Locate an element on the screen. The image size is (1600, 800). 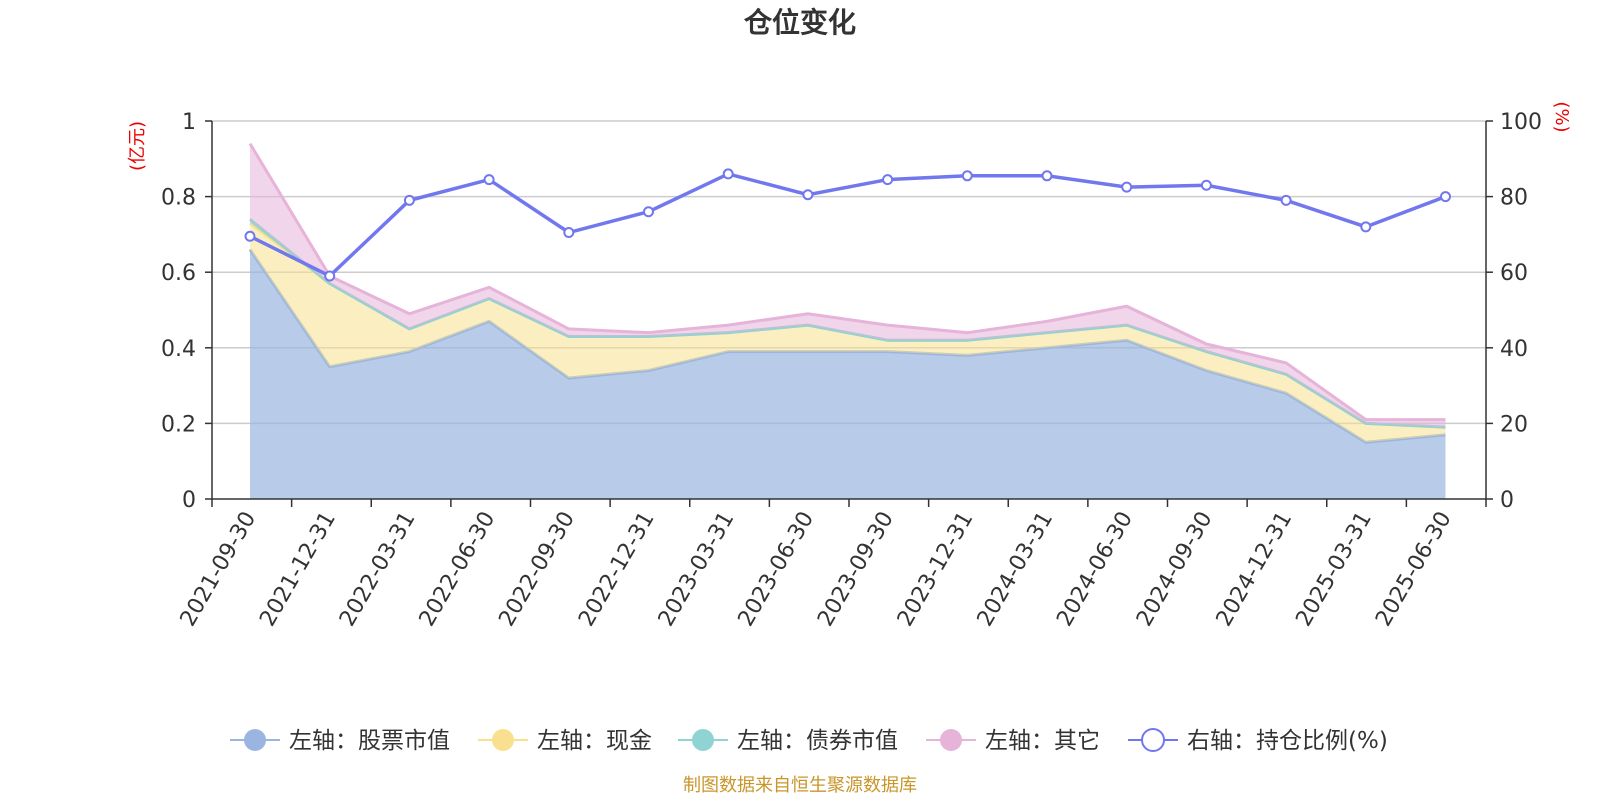
right-tick-label: 40 is located at coordinates (1514, 349).